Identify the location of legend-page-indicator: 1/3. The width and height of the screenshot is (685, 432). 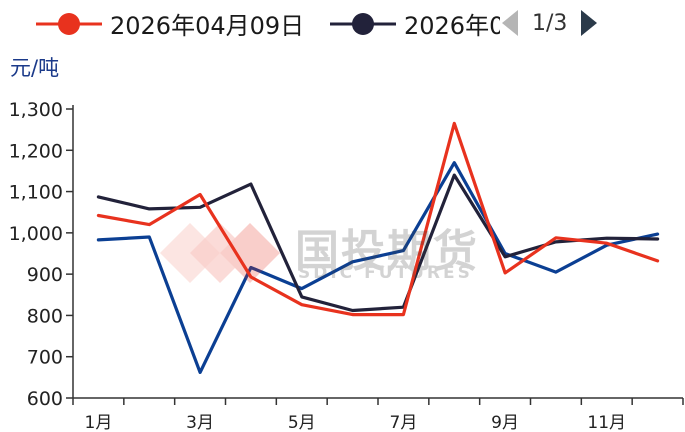
(550, 23).